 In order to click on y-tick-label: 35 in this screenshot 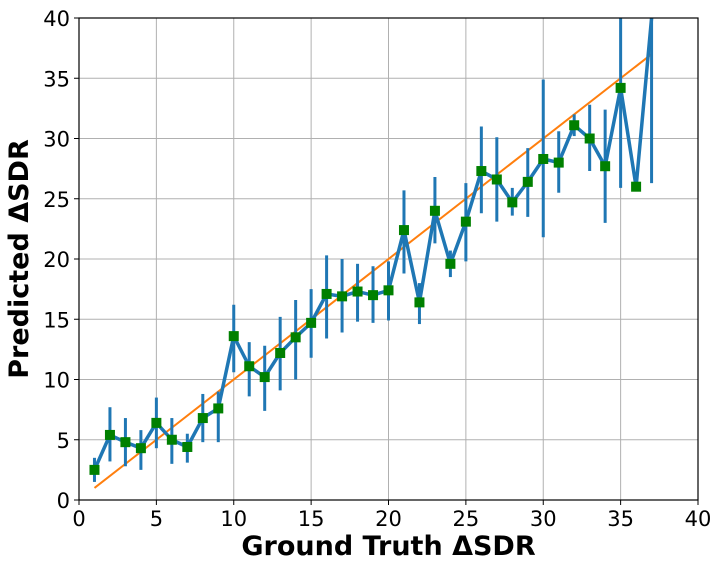, I will do `click(56, 79)`.